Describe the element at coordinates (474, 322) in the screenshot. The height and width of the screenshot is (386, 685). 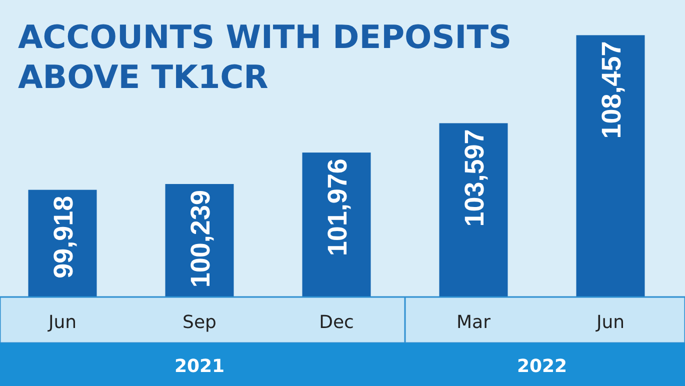
I see `x-tick-label: Mar` at that location.